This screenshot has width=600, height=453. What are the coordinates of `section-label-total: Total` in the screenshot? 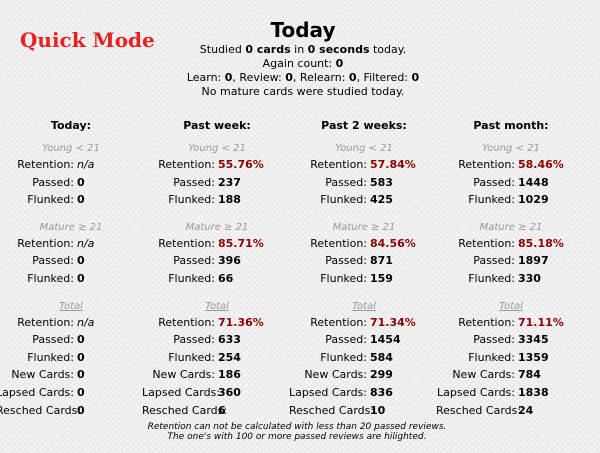 It's located at (511, 306).